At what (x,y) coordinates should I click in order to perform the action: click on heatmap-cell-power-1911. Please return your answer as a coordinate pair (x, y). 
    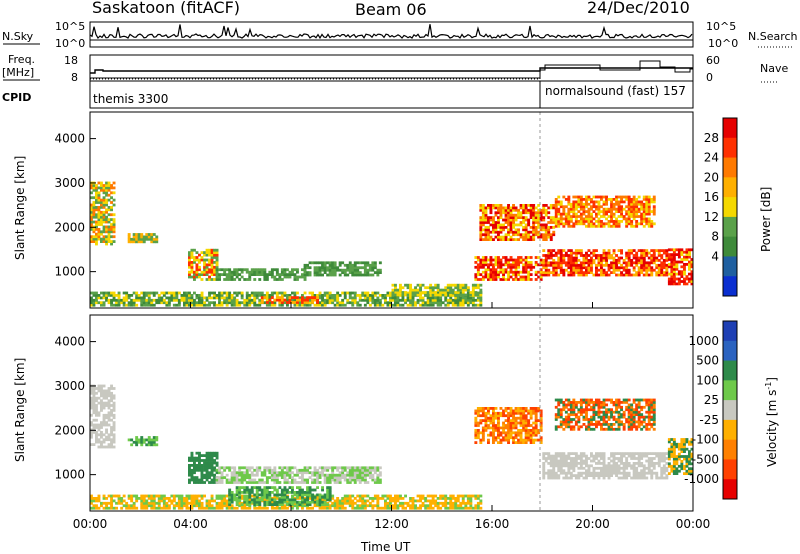
    Looking at the image, I should click on (534, 222).